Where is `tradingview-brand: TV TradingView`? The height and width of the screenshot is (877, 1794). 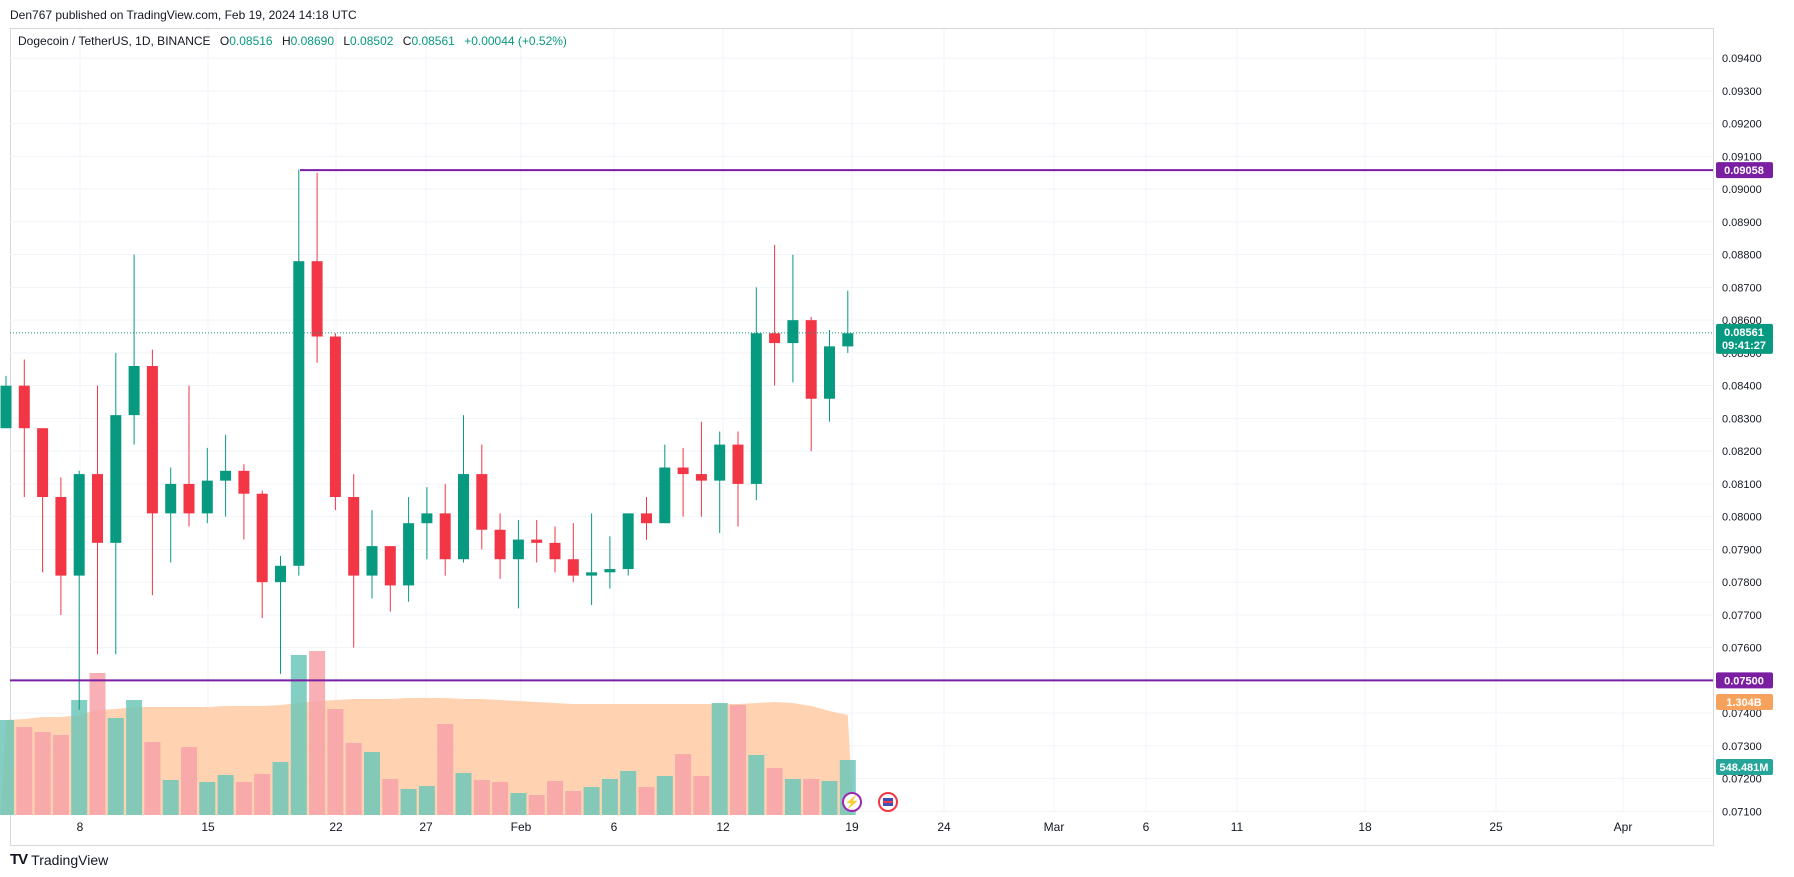 tradingview-brand: TV TradingView is located at coordinates (59, 859).